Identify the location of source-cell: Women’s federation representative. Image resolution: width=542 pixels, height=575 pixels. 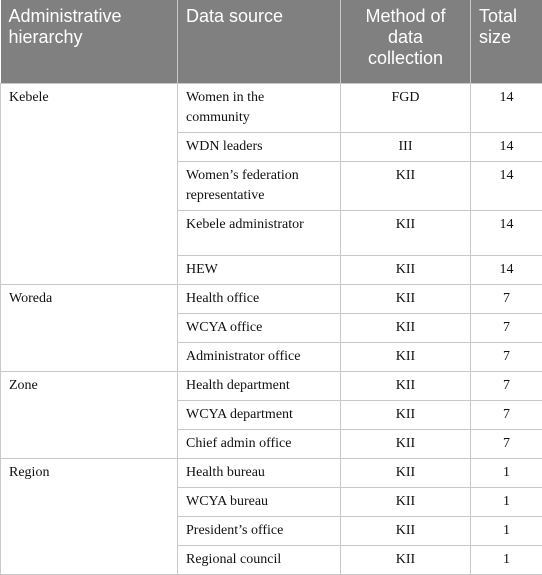
(259, 186).